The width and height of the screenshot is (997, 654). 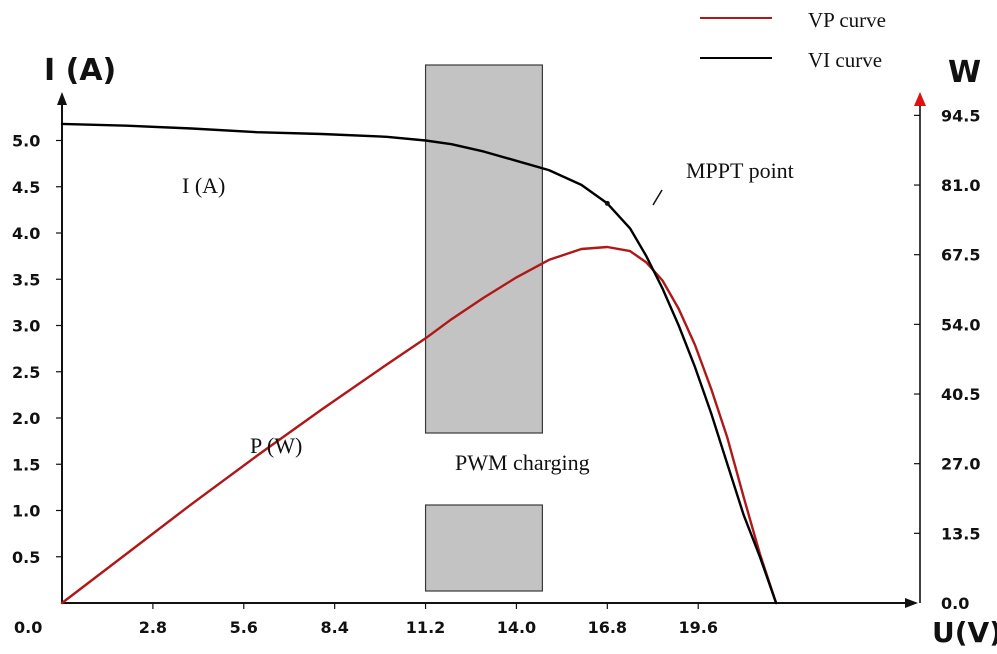 I want to click on left-y-tick-label: 3.5, so click(x=26, y=279).